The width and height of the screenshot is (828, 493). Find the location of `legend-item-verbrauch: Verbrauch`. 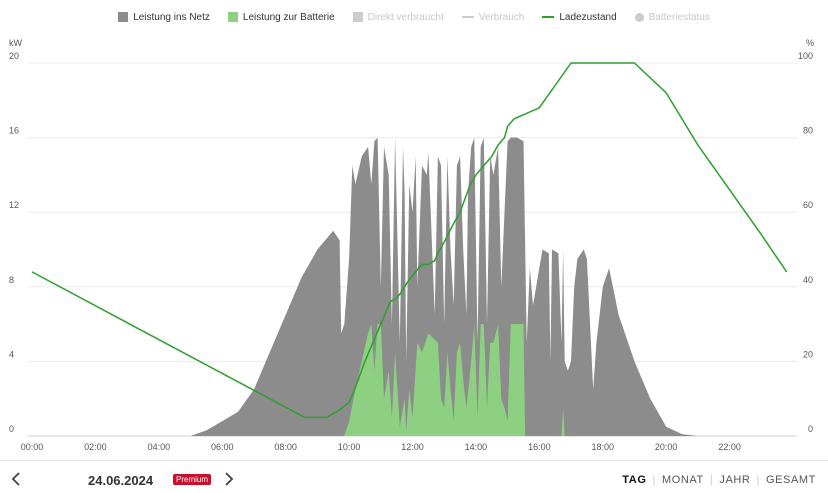

legend-item-verbrauch: Verbrauch is located at coordinates (493, 17).